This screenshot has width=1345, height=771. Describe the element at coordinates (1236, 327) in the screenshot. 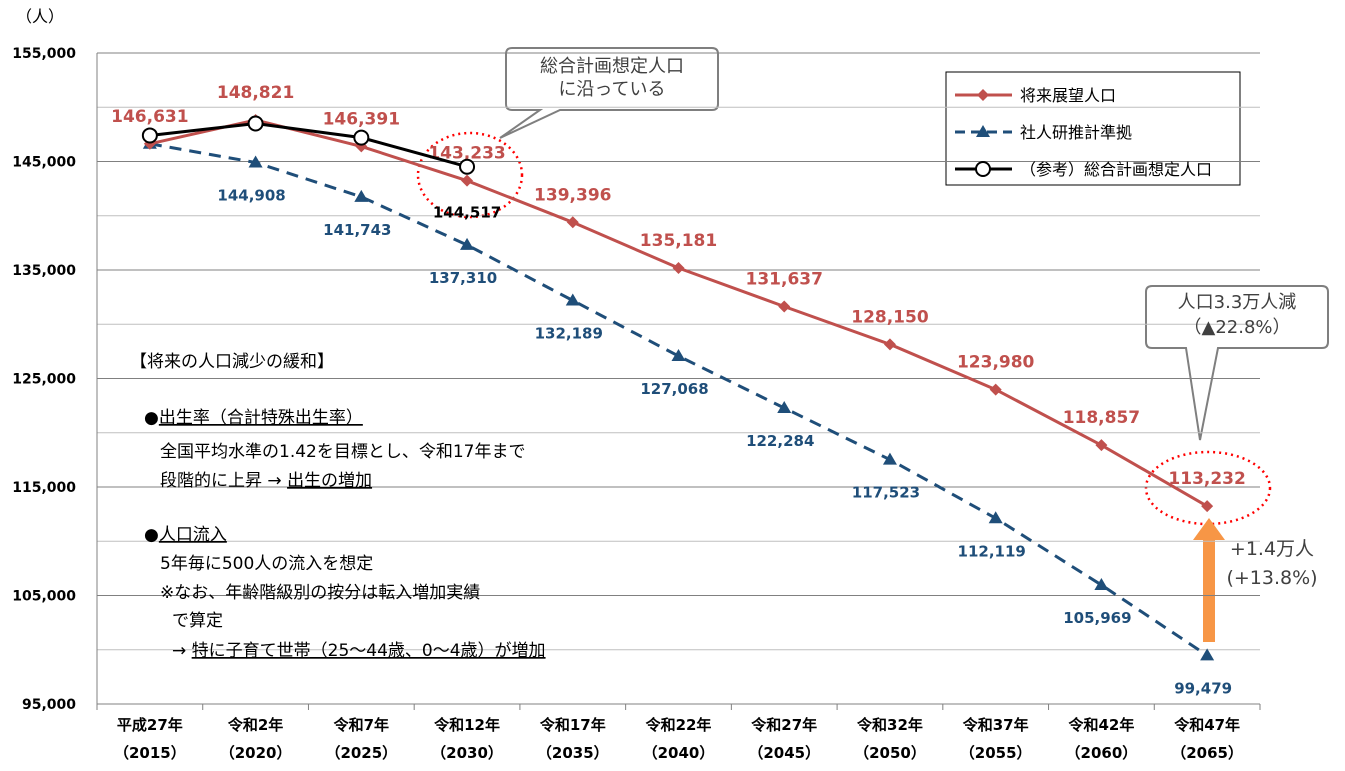

I see `annotation: （▲22.8%）` at that location.